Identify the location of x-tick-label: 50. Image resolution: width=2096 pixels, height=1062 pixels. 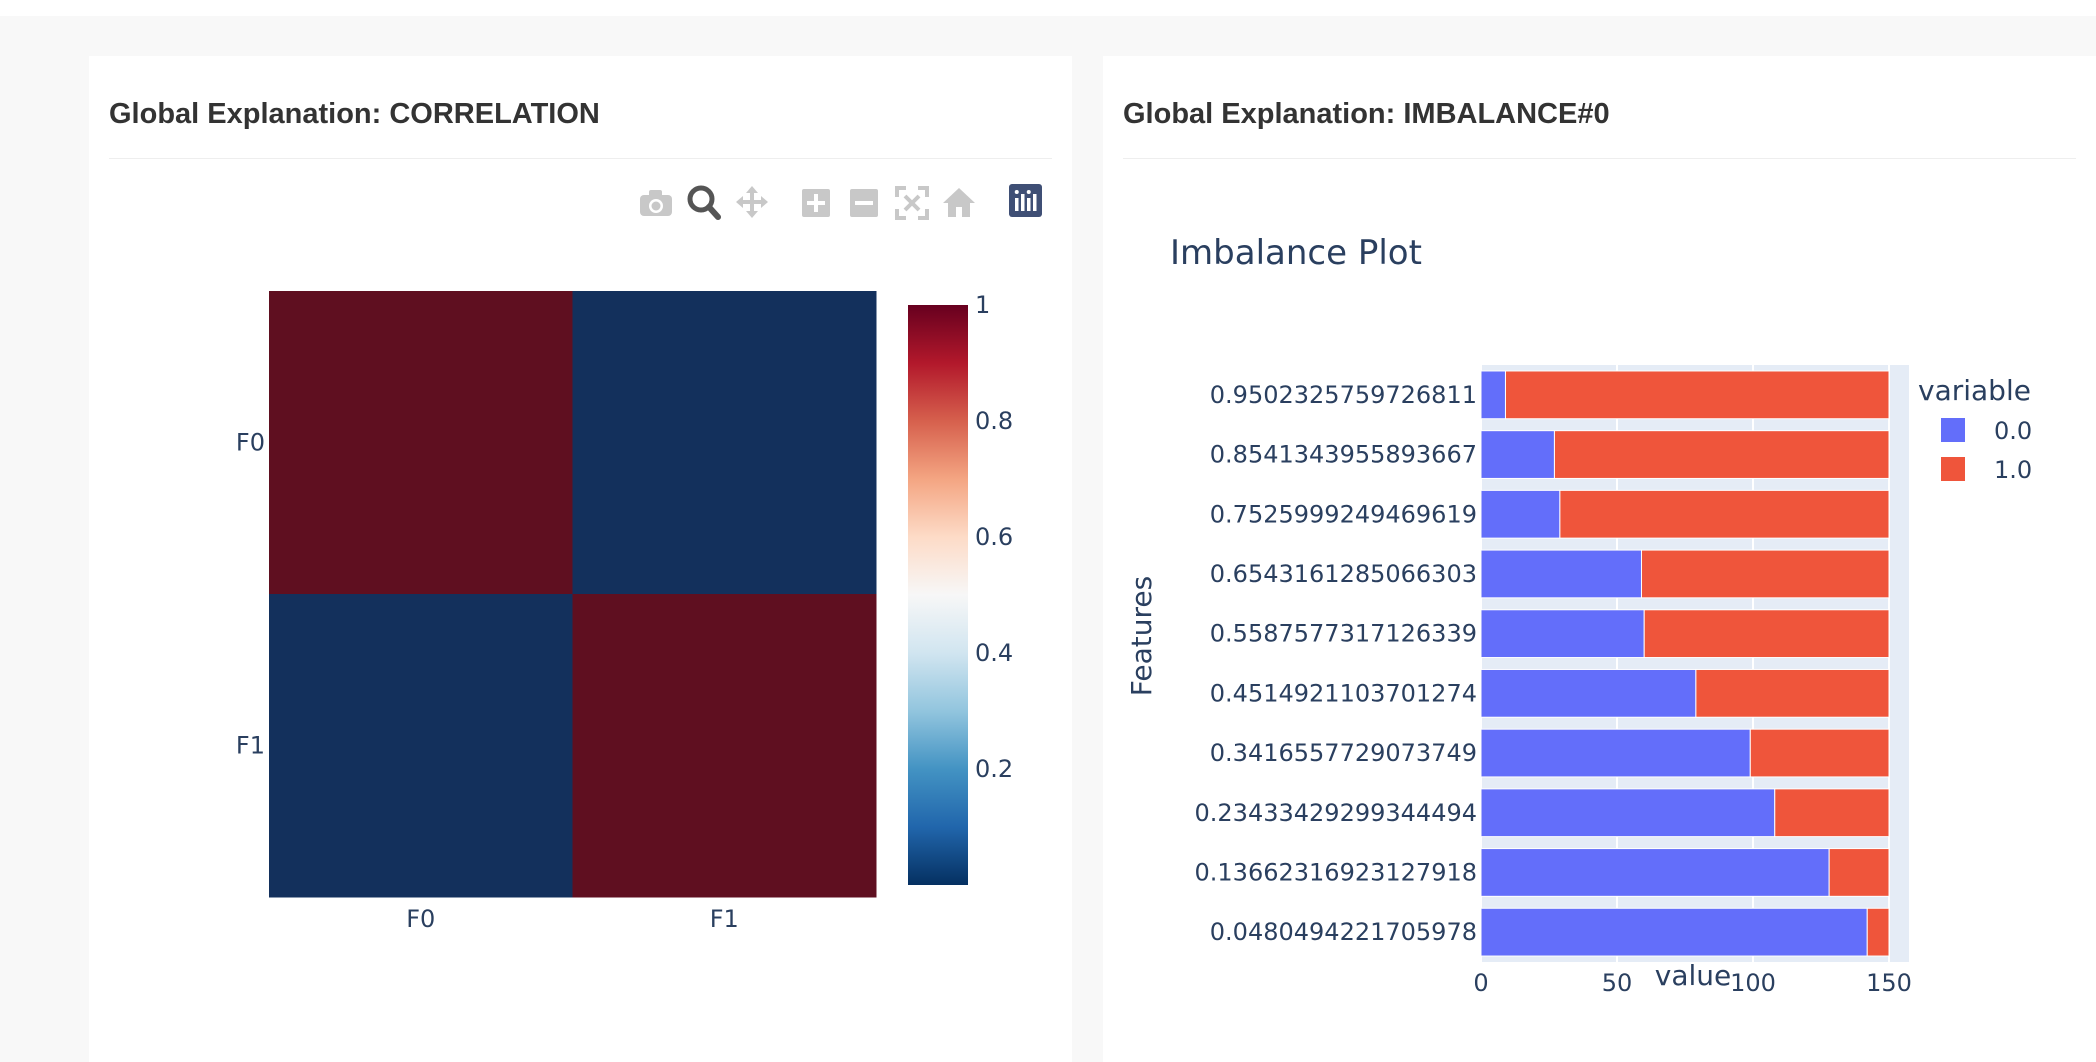
(1617, 983).